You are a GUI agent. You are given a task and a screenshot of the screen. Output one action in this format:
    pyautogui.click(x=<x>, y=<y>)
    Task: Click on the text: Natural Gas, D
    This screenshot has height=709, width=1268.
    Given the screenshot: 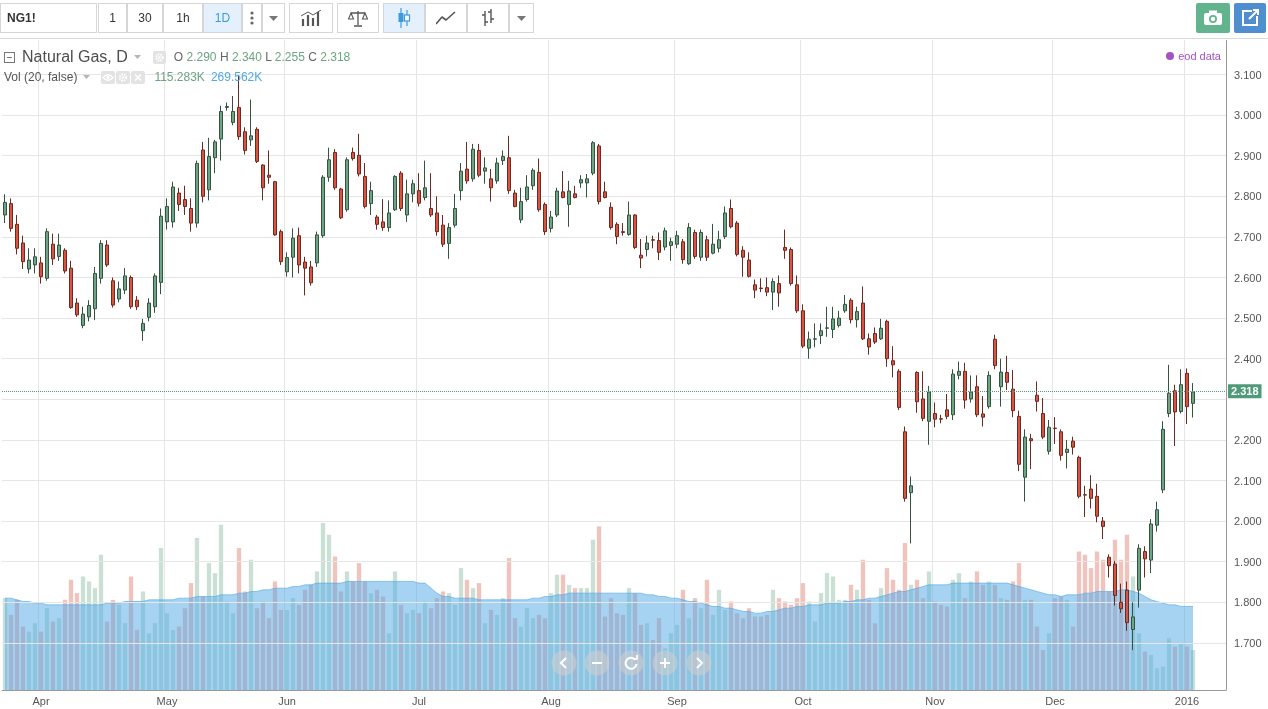 What is the action you would take?
    pyautogui.click(x=75, y=57)
    